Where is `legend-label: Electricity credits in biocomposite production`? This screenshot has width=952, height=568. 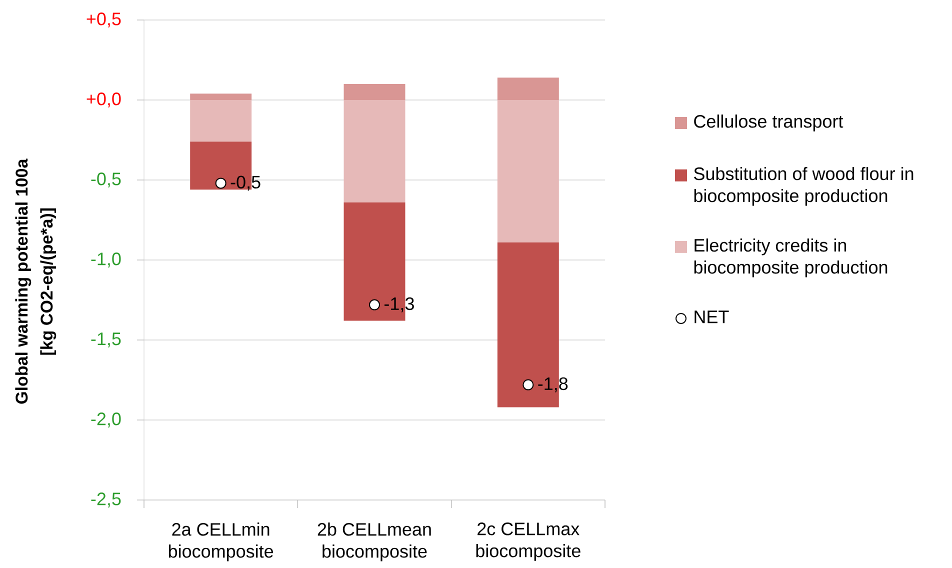 legend-label: Electricity credits in biocomposite production is located at coordinates (791, 258).